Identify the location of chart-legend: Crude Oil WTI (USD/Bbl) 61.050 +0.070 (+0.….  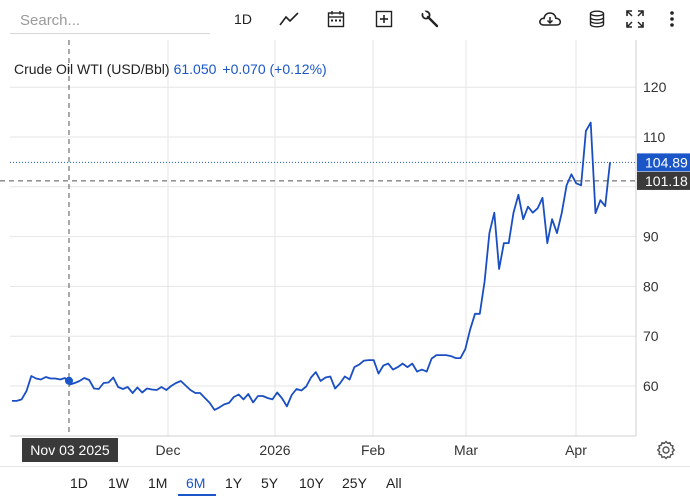
(170, 69).